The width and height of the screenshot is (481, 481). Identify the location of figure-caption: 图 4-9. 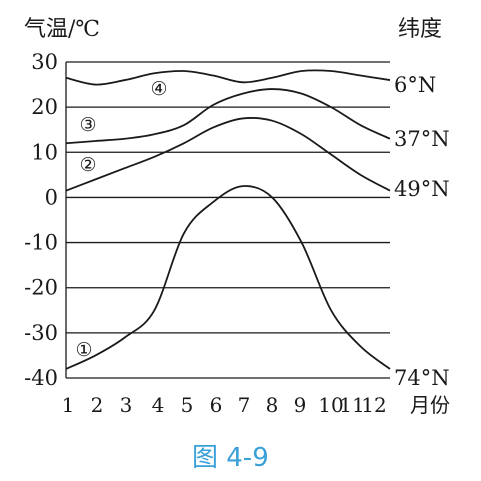
(230, 458).